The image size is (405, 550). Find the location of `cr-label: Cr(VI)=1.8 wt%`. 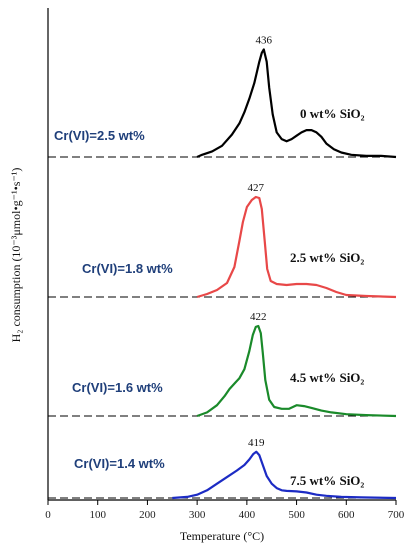

cr-label: Cr(VI)=1.8 wt% is located at coordinates (127, 268).